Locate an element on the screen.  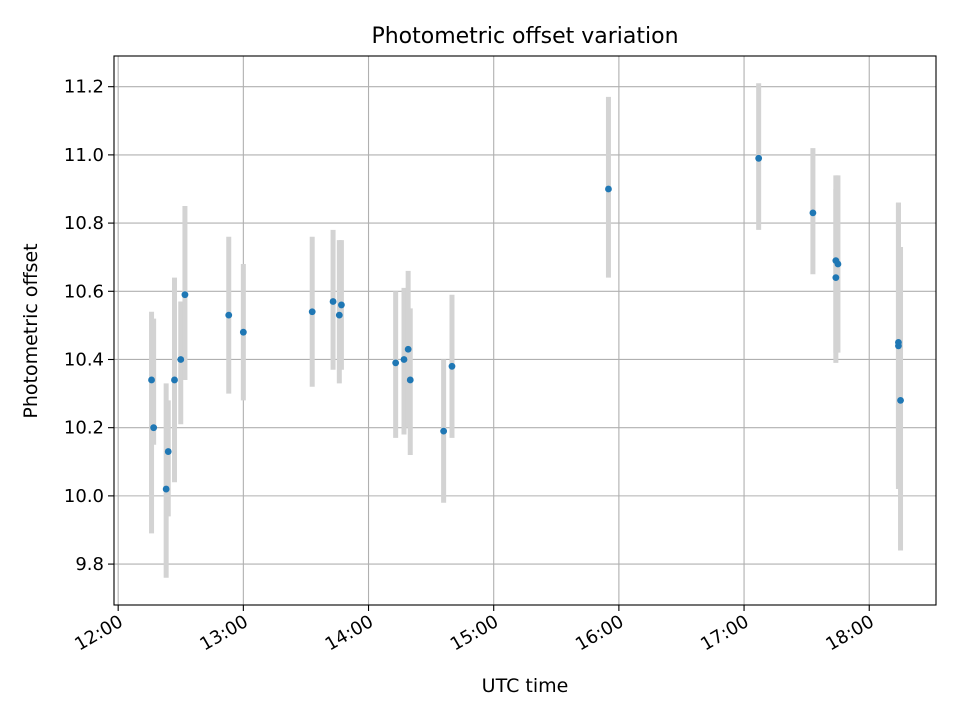
y-tick-label: 10.2 is located at coordinates (84, 428).